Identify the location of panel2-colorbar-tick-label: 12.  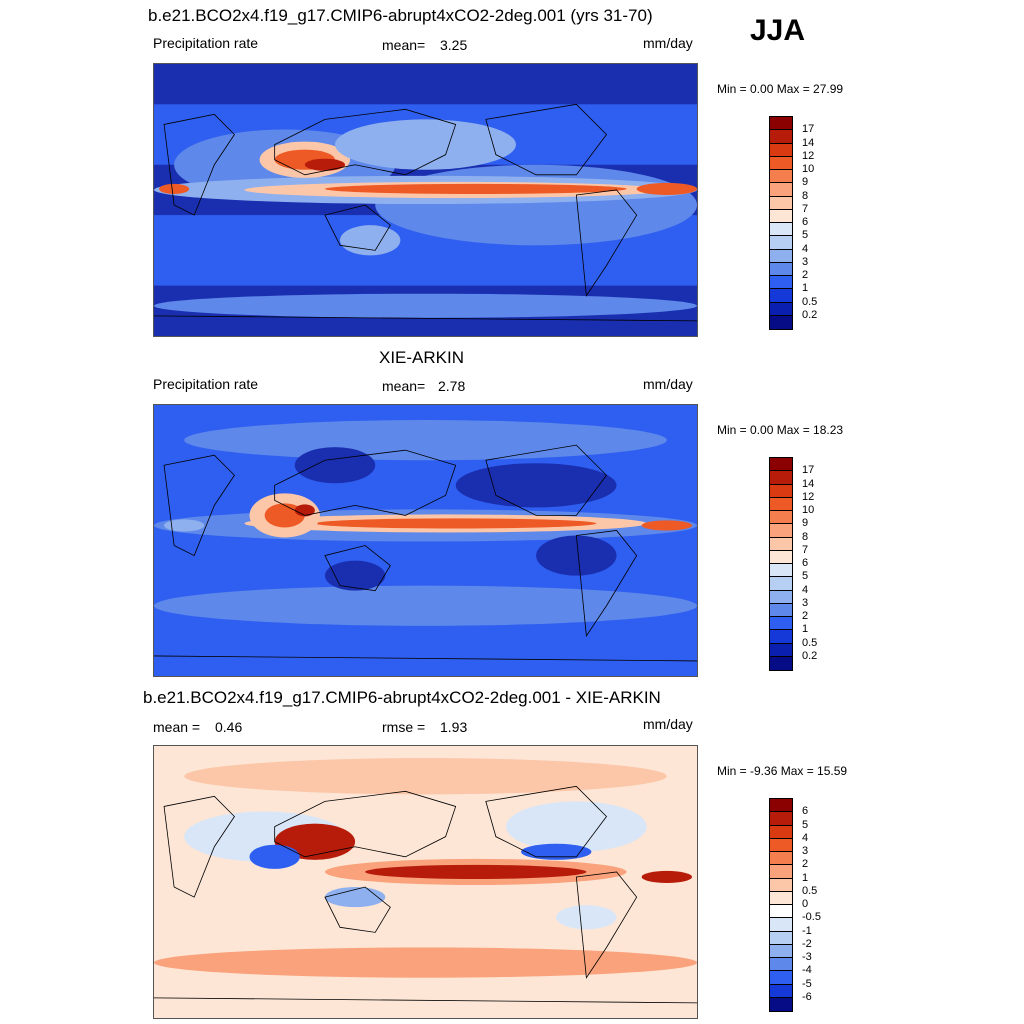
(808, 496).